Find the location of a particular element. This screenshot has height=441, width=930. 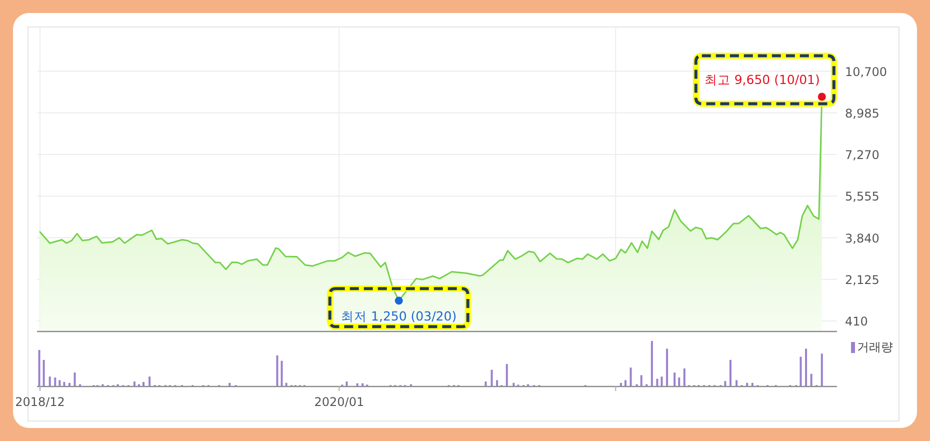

y-tick-label: 5,555 is located at coordinates (862, 197).